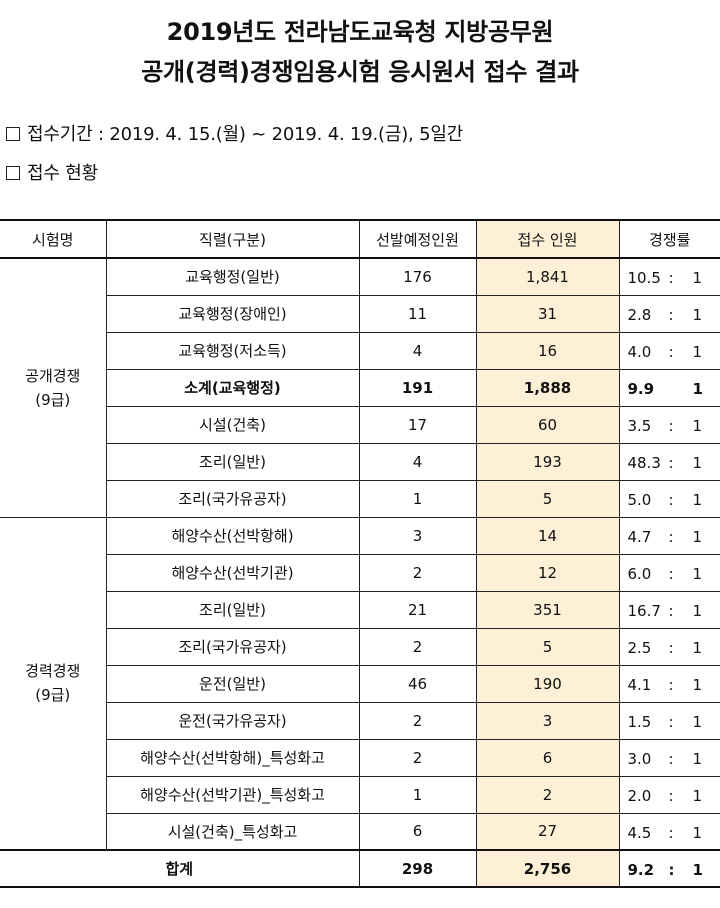 This screenshot has height=908, width=720. Describe the element at coordinates (669, 239) in the screenshot. I see `header-ratio: 경쟁률` at that location.